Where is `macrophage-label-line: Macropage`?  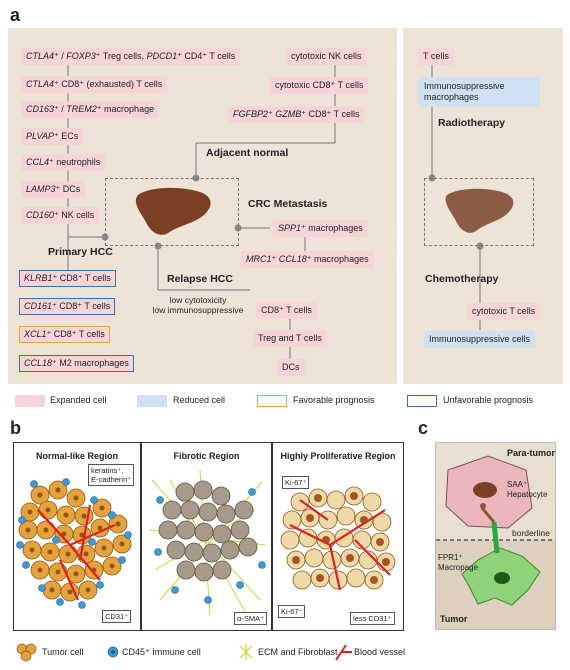 macrophage-label-line: Macropage is located at coordinates (458, 568).